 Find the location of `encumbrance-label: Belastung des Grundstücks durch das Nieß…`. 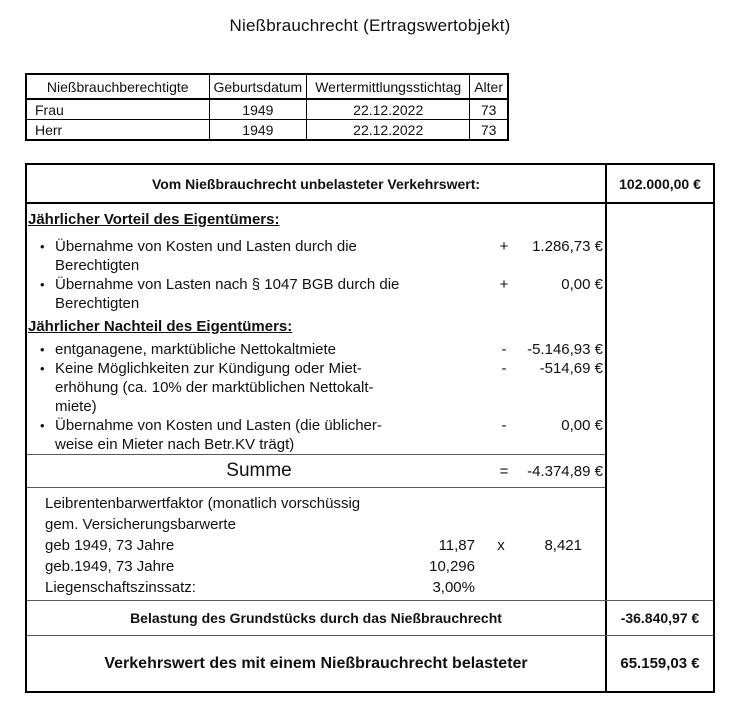

encumbrance-label: Belastung des Grundstücks durch das Nieß… is located at coordinates (316, 618).